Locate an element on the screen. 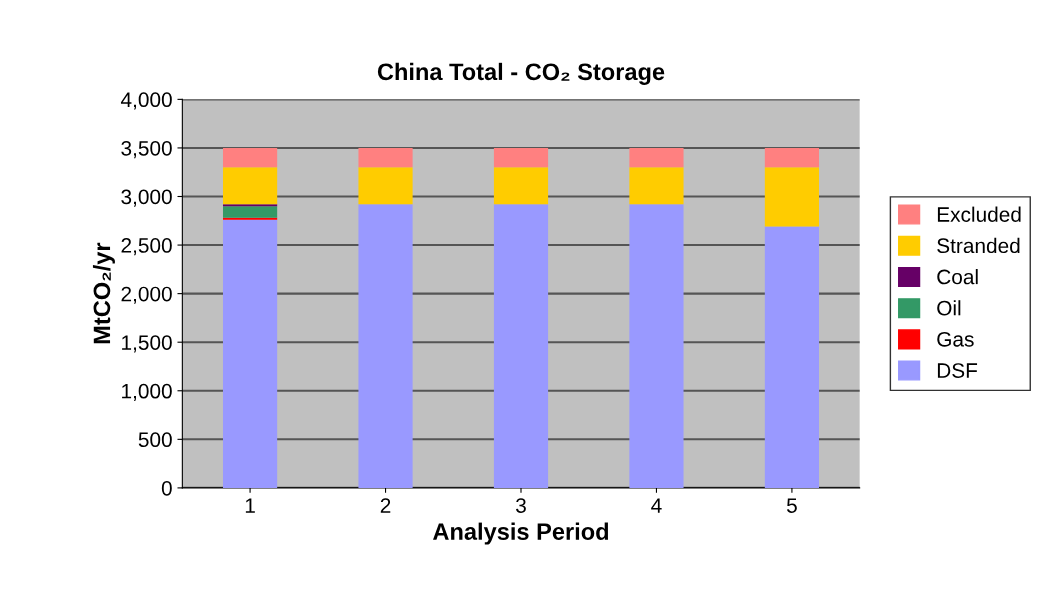  x-tick-label: 2 is located at coordinates (385, 505).